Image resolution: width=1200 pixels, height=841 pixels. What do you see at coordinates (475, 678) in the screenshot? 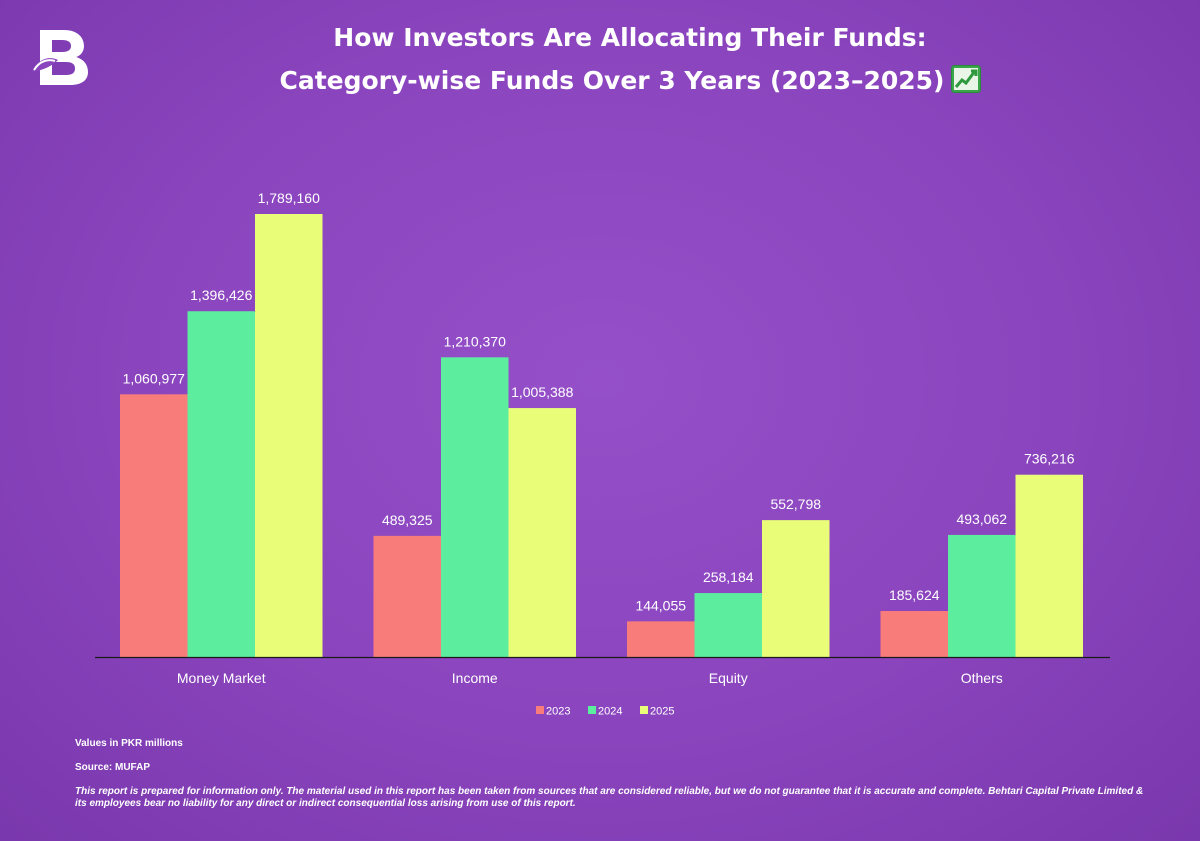
I see `x-tick-label: Income` at bounding box center [475, 678].